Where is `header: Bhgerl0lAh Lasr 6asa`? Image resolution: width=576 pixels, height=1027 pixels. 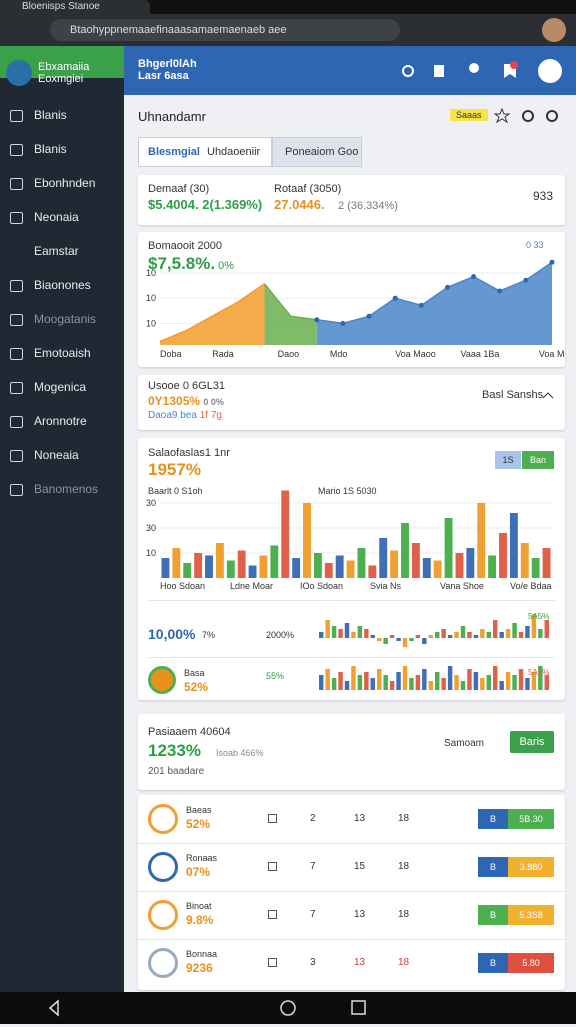 header: Bhgerl0lAh Lasr 6asa is located at coordinates (350, 70).